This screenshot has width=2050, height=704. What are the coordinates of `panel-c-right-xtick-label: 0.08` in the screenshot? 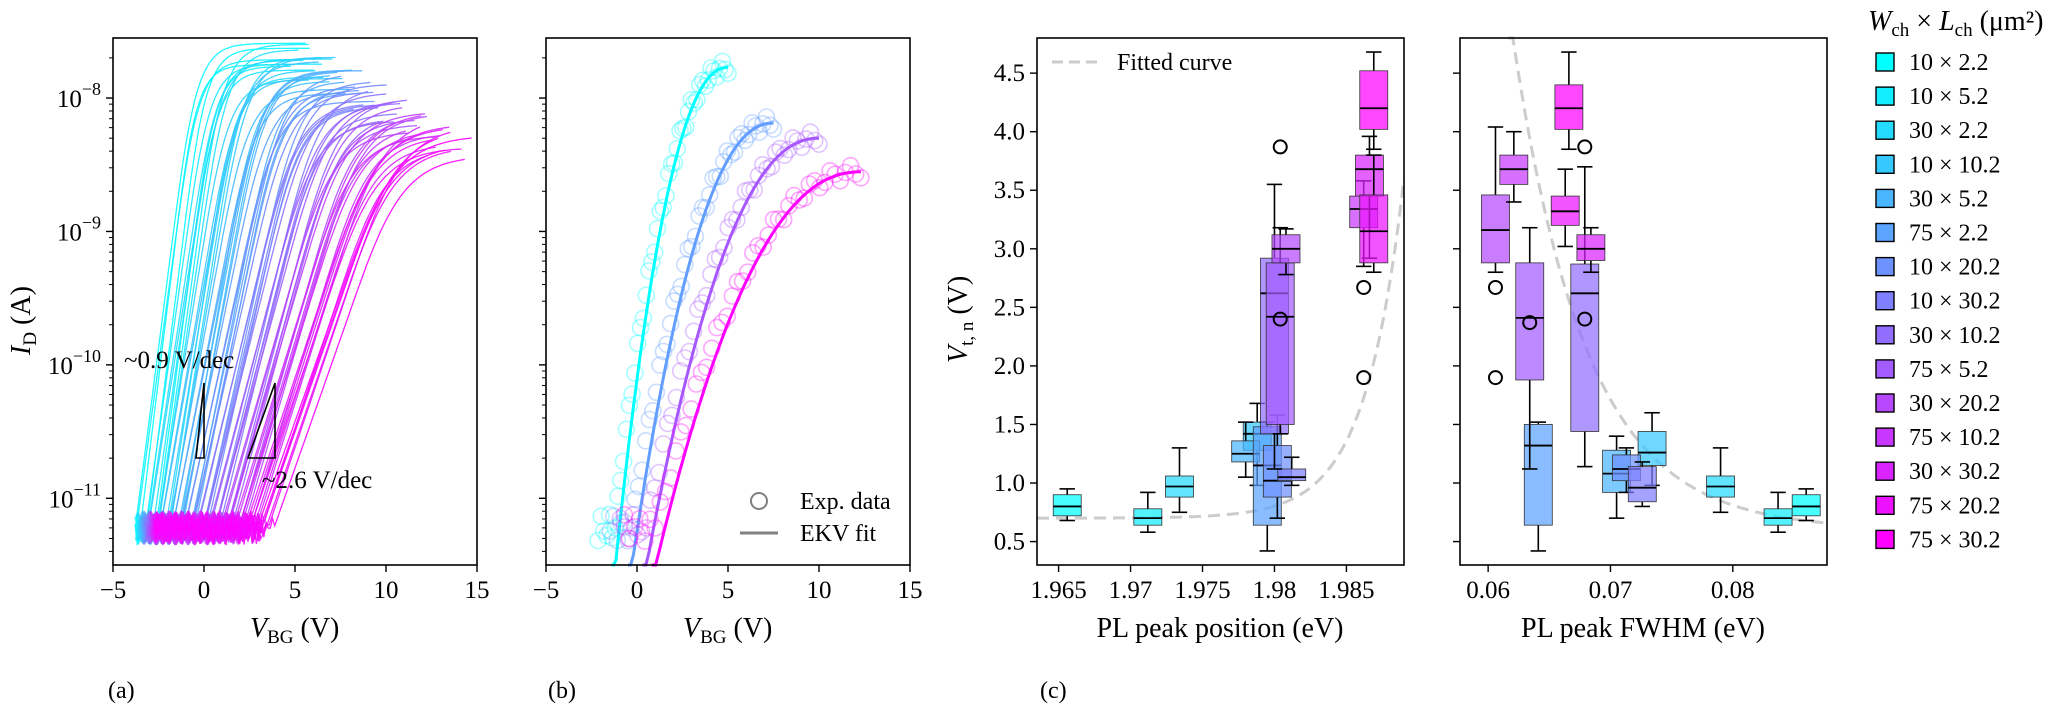 It's located at (1733, 590).